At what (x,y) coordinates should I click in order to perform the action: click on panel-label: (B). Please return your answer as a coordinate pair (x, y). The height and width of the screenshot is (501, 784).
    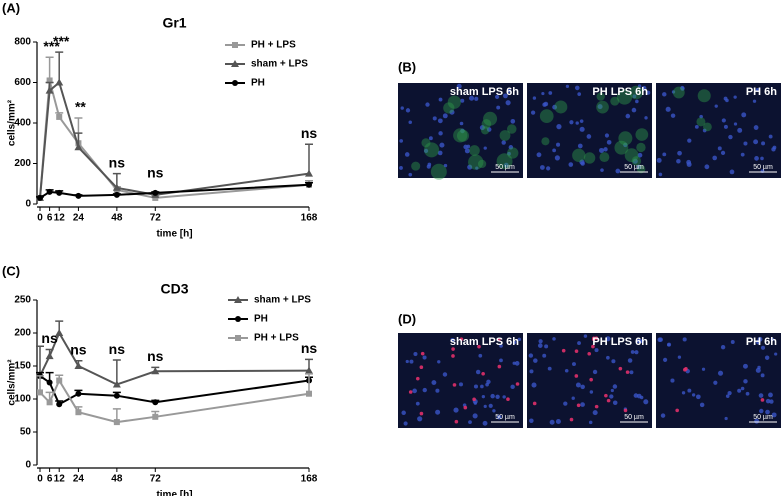
    Looking at the image, I should click on (407, 66).